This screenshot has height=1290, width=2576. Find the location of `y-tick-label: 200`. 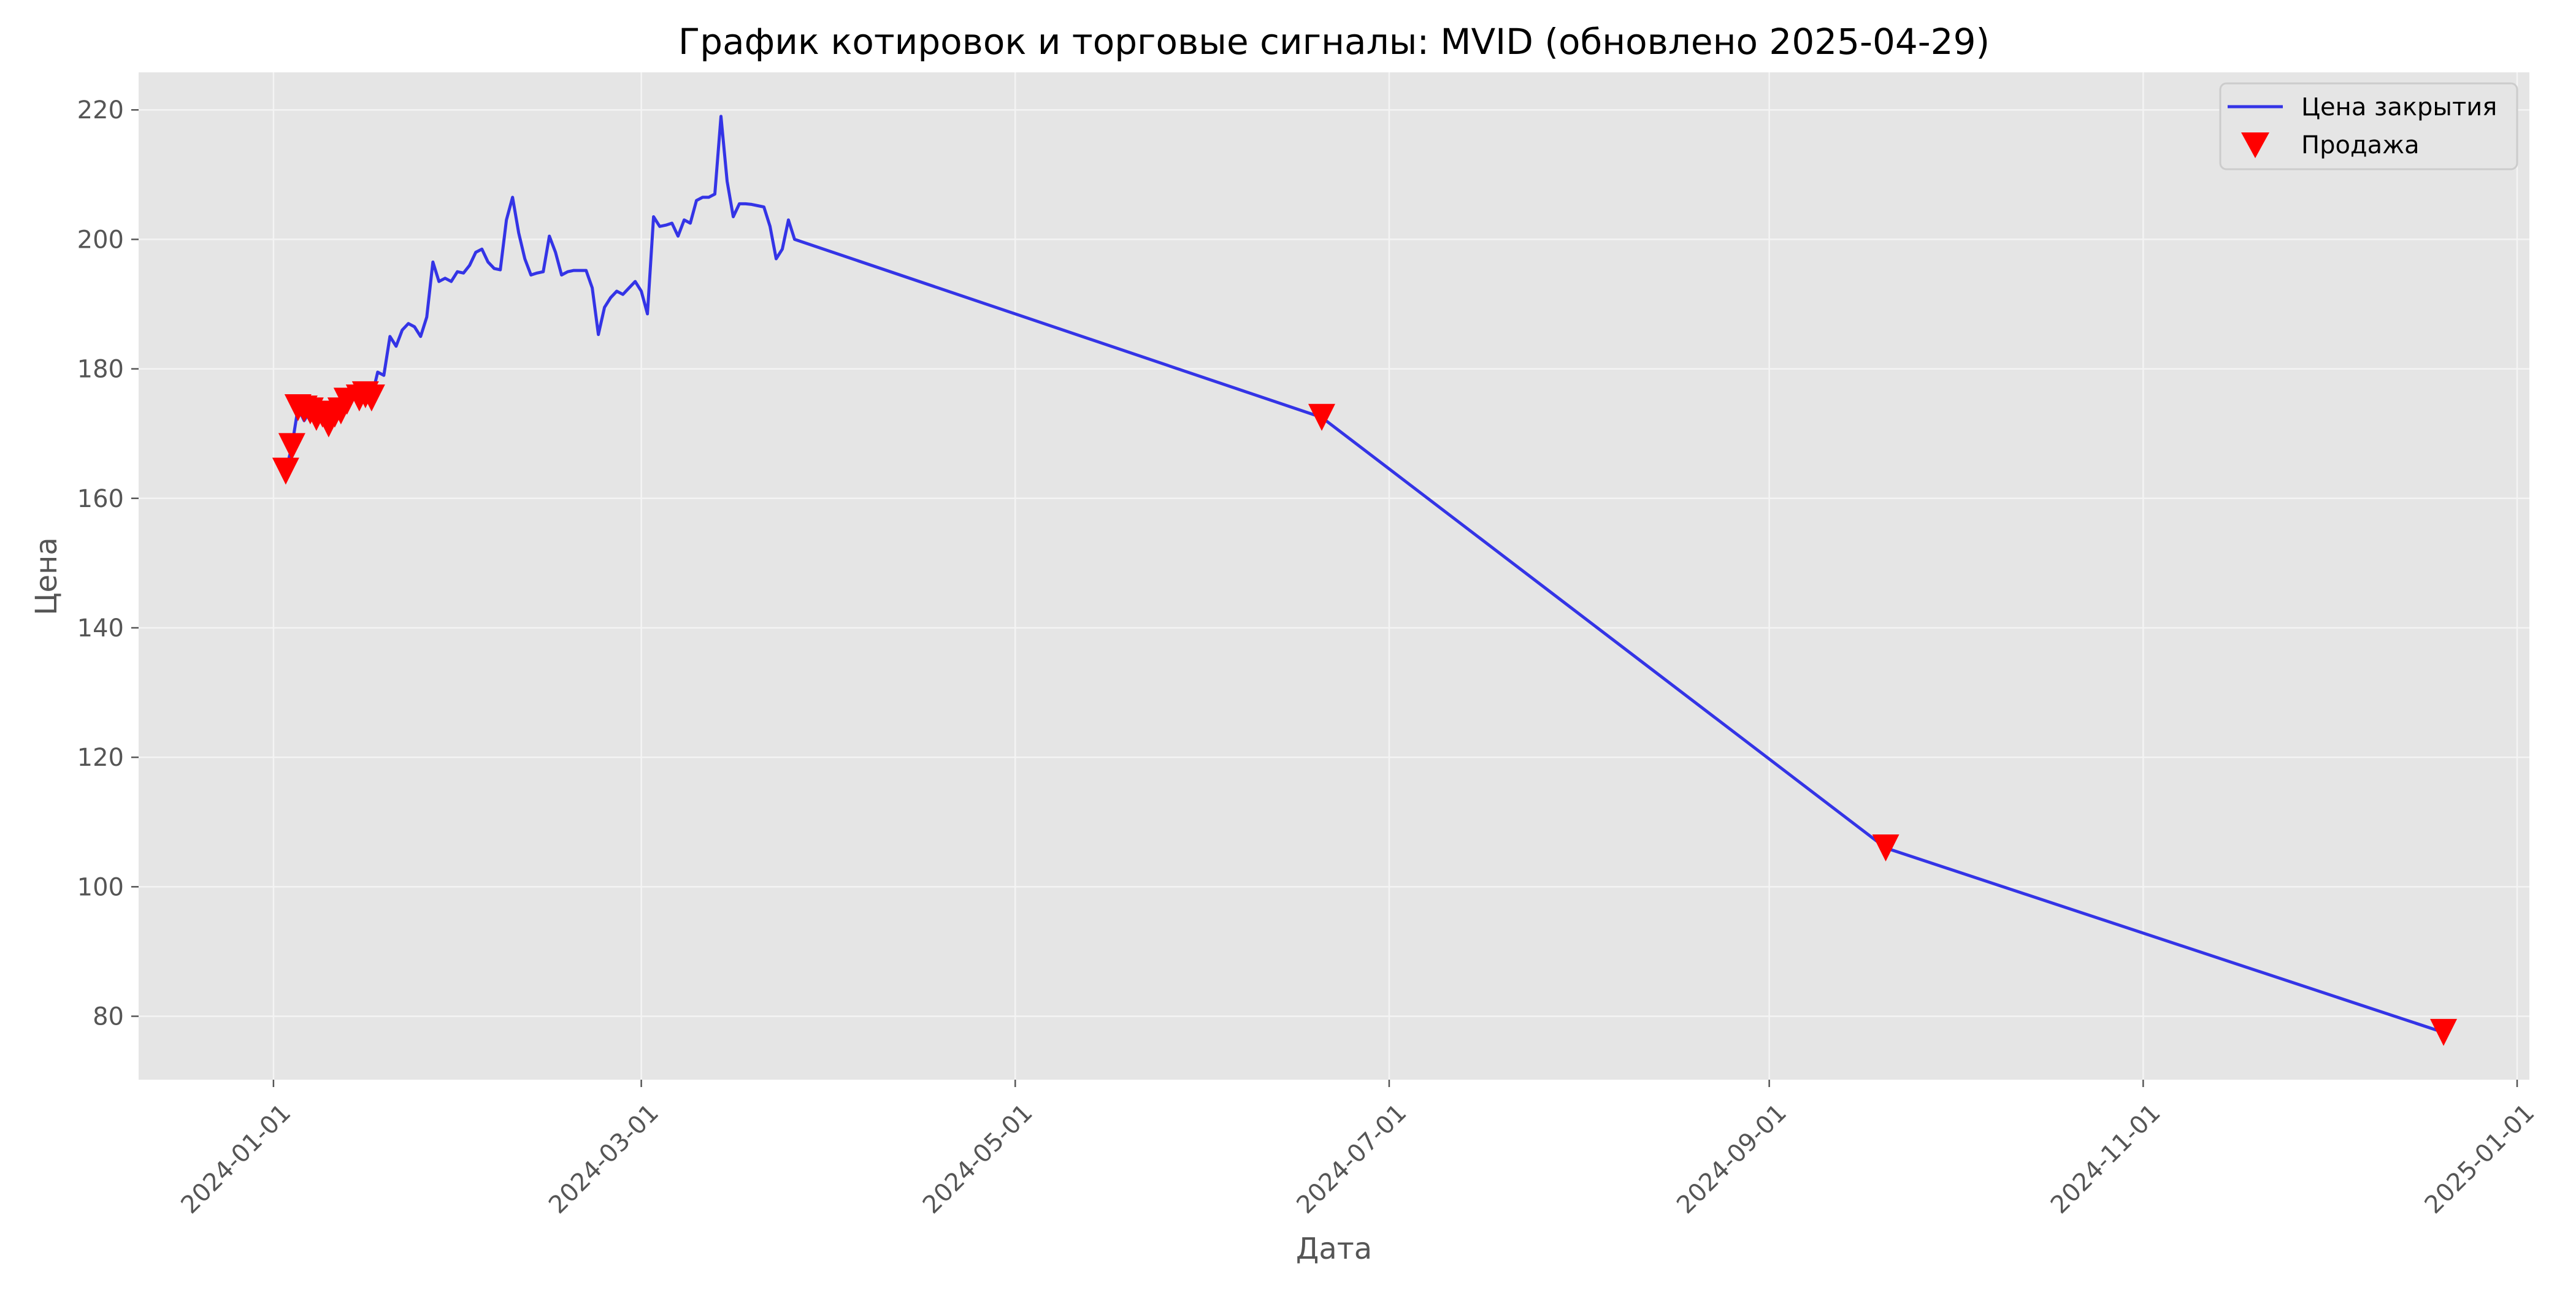

y-tick-label: 200 is located at coordinates (100, 240).